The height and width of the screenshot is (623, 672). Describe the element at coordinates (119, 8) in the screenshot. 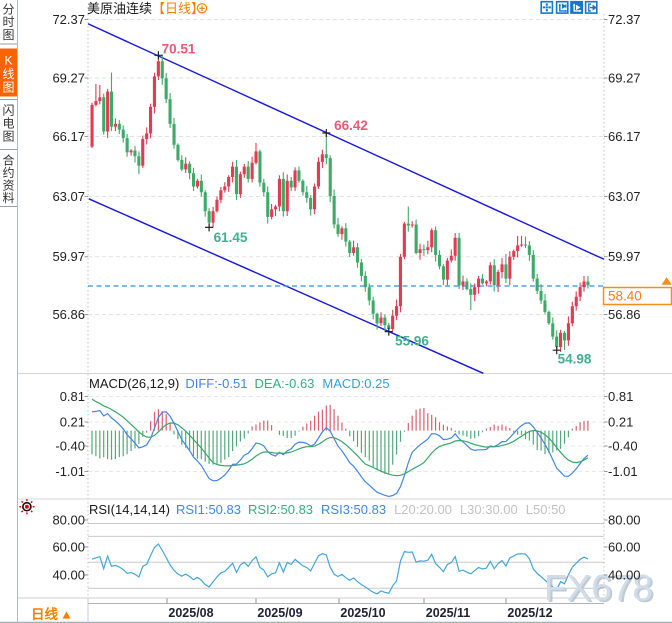

I see `svg-text: 美原油连续` at that location.